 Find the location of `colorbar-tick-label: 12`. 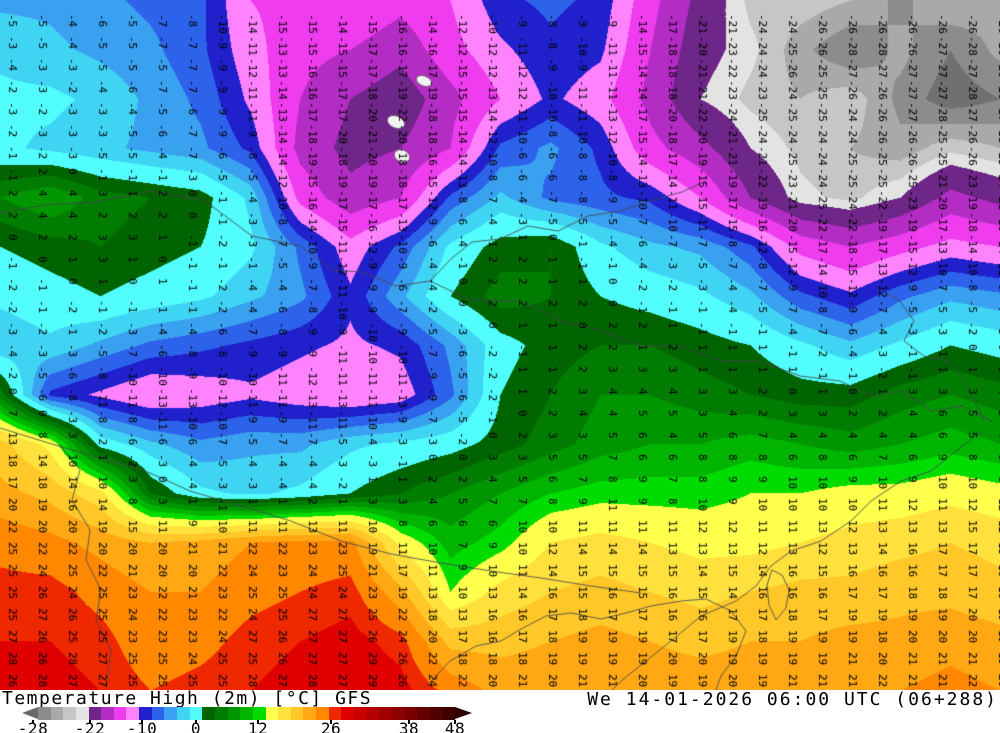

colorbar-tick-label: 12 is located at coordinates (258, 726).